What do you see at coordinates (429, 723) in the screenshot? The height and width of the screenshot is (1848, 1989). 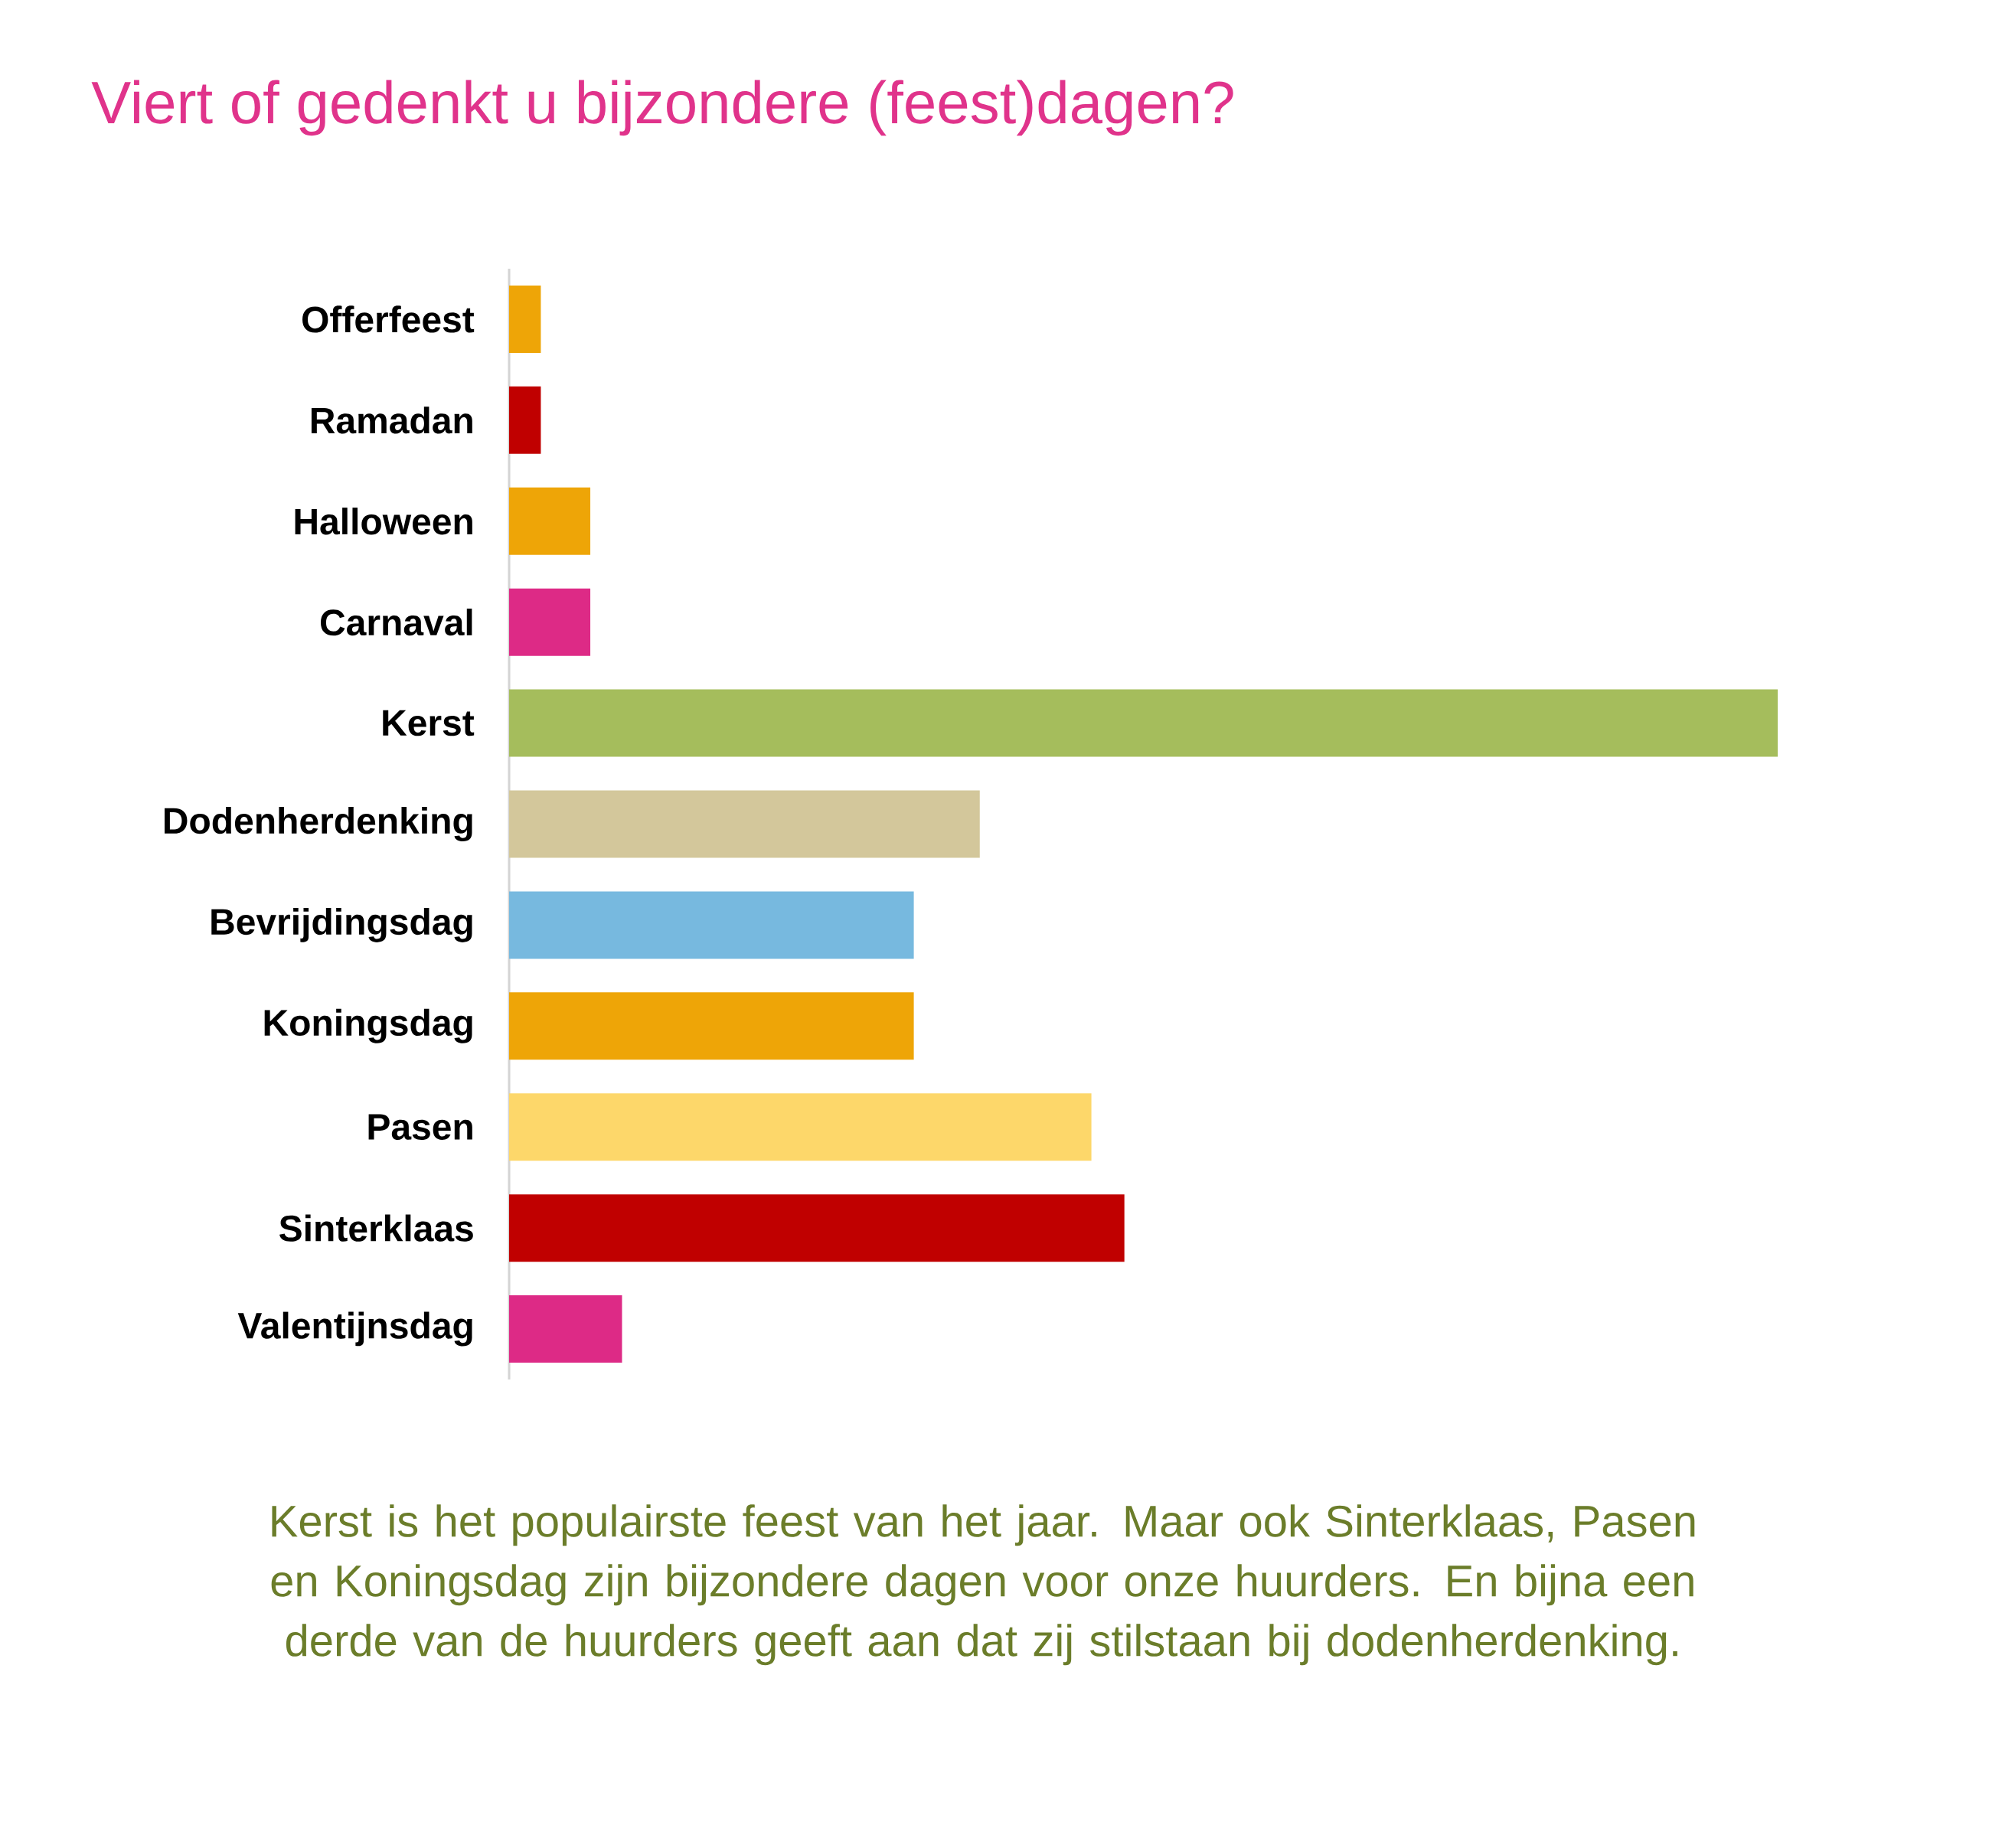 I see `y-tick-label: Kerst` at bounding box center [429, 723].